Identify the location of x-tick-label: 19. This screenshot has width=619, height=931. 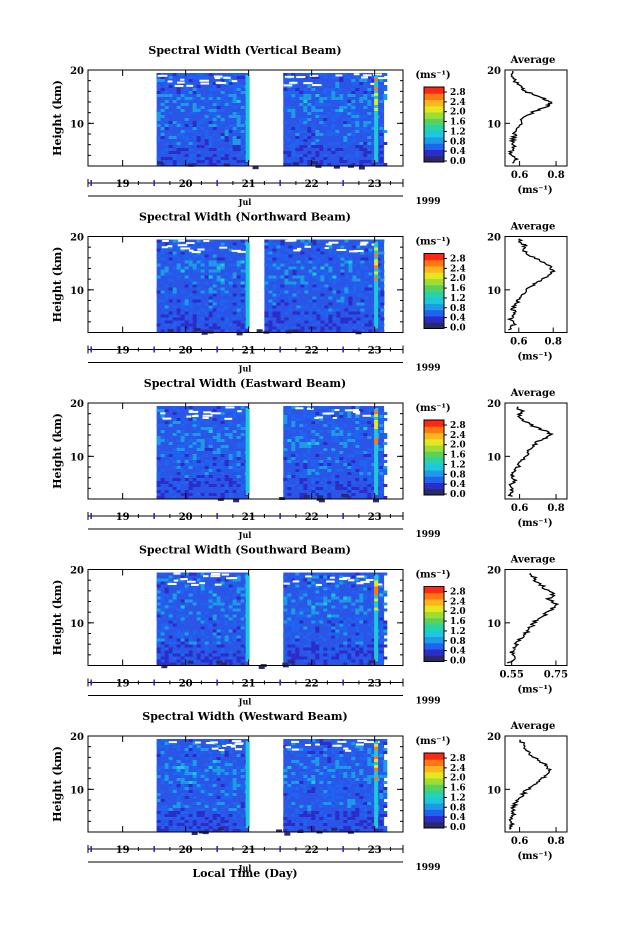
(123, 684).